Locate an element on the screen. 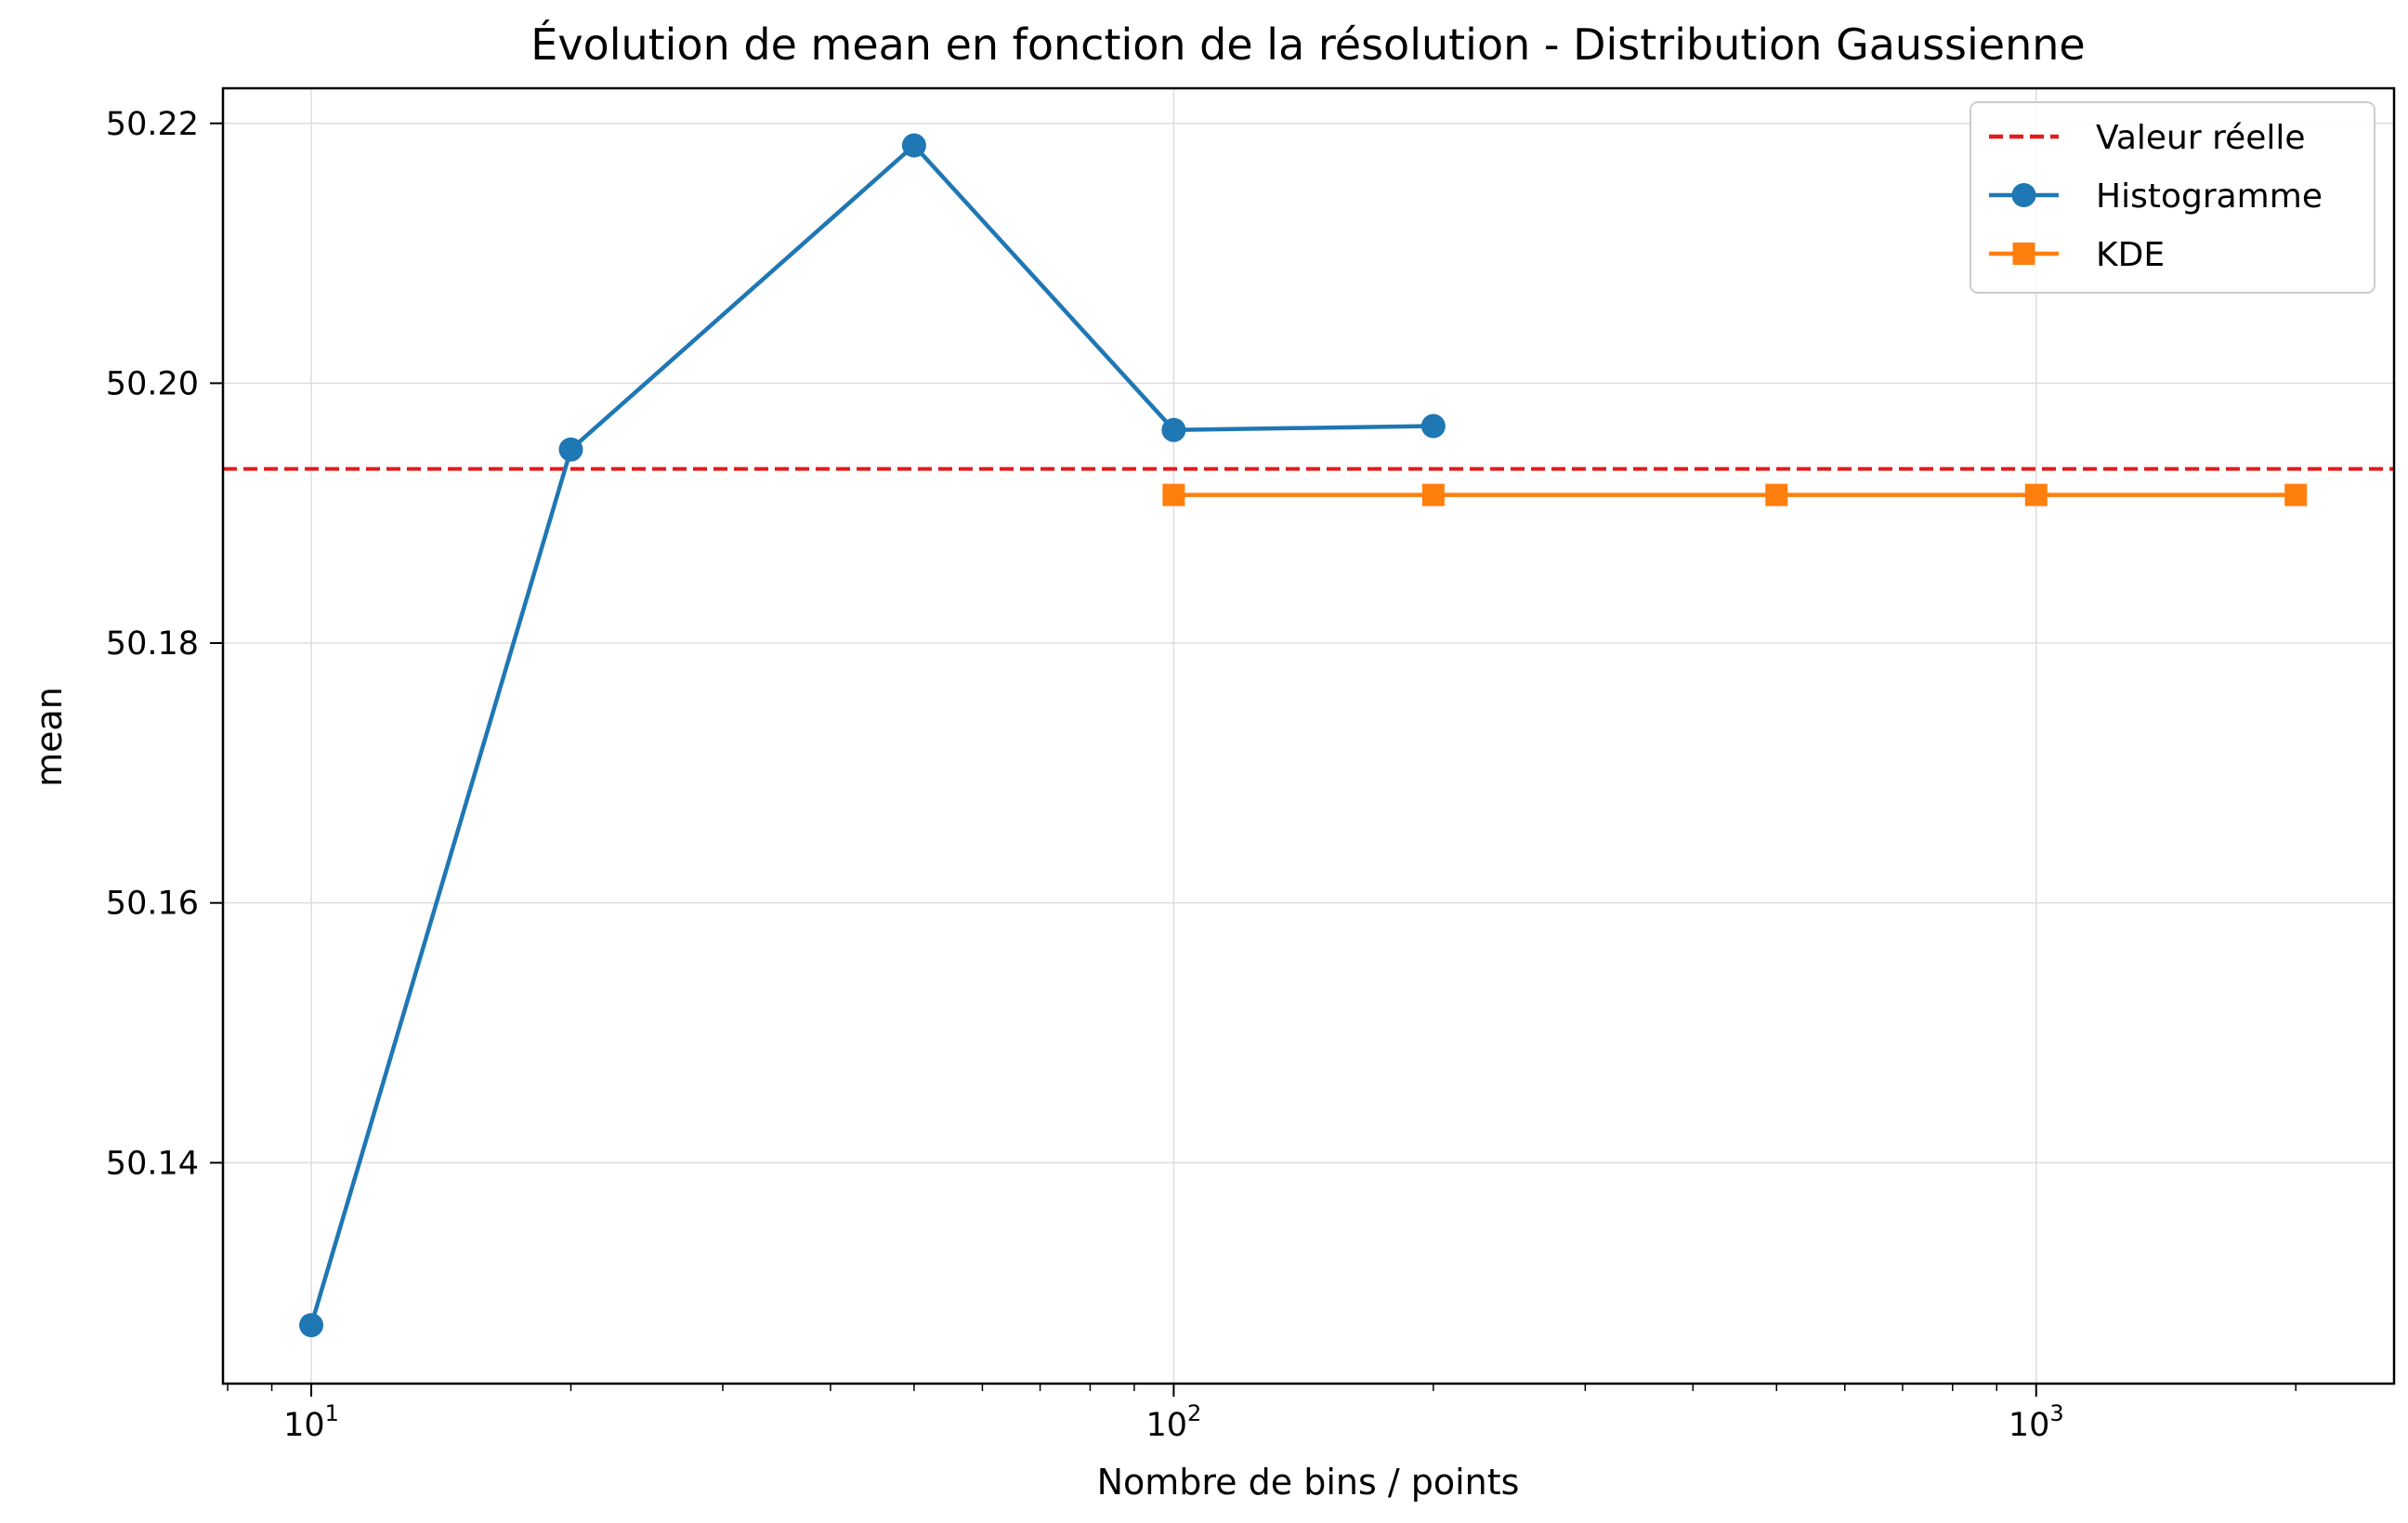 The width and height of the screenshot is (2408, 1523). legend-label: Histogramme is located at coordinates (2209, 197).